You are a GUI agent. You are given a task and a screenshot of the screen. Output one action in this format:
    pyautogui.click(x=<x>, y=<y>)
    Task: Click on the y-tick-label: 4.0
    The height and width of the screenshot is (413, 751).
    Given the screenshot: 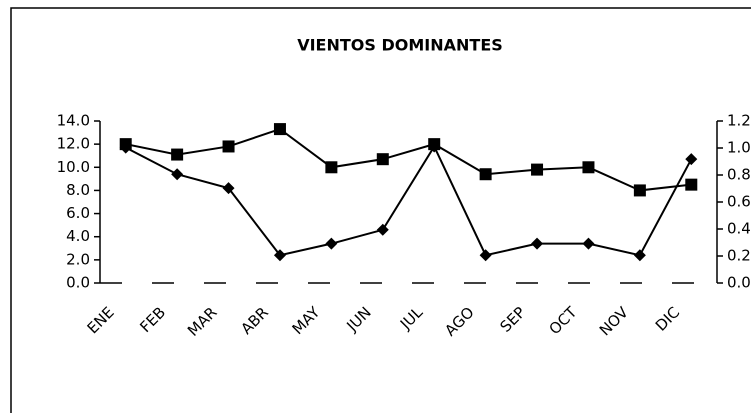 What is the action you would take?
    pyautogui.click(x=78, y=236)
    